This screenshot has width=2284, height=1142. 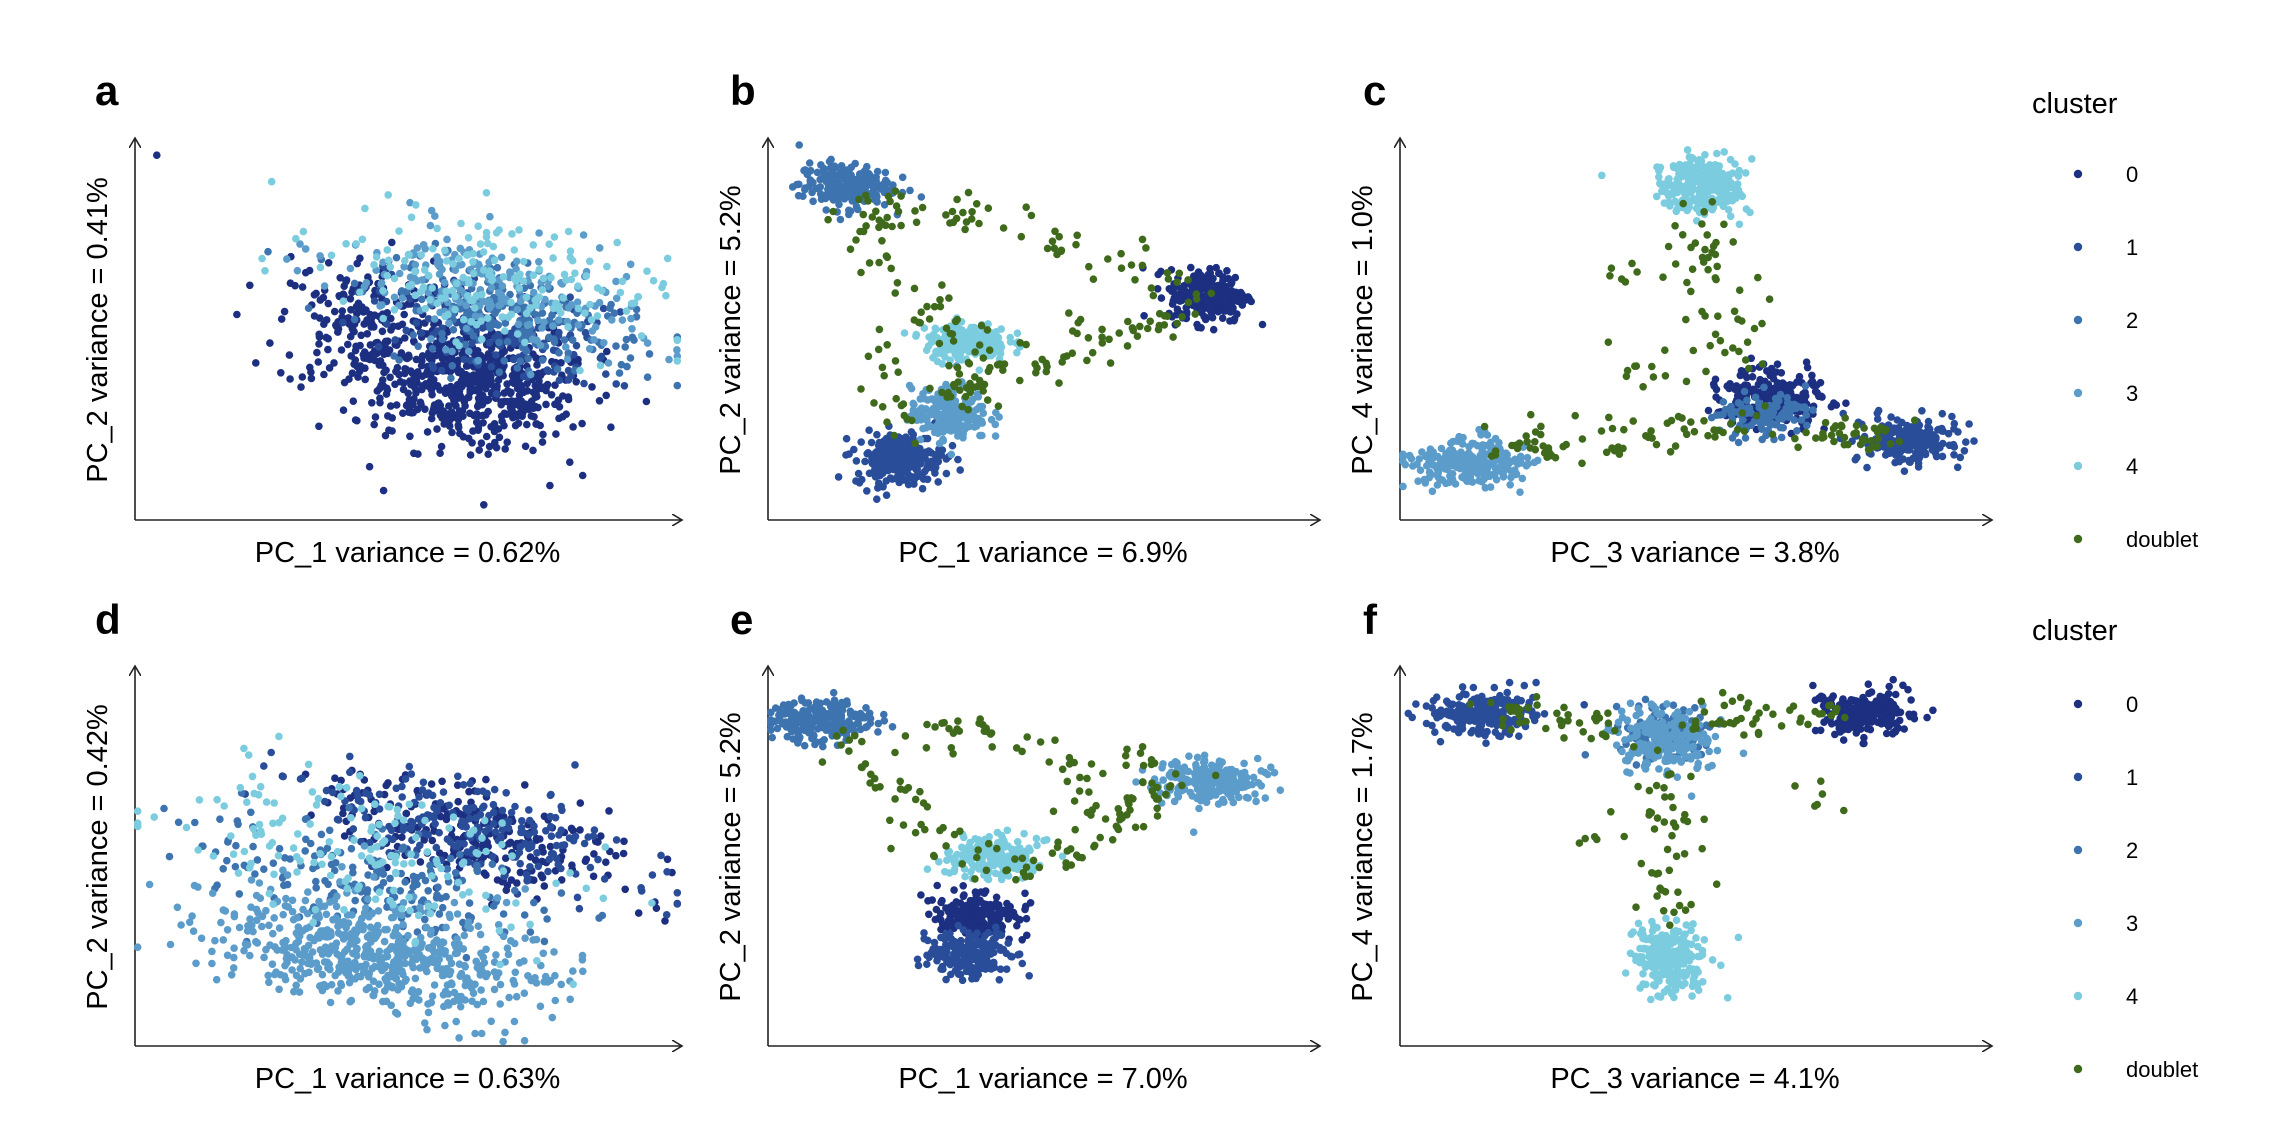 I want to click on y-axis-label: PC_2 variance = 5.2%, so click(x=731, y=329).